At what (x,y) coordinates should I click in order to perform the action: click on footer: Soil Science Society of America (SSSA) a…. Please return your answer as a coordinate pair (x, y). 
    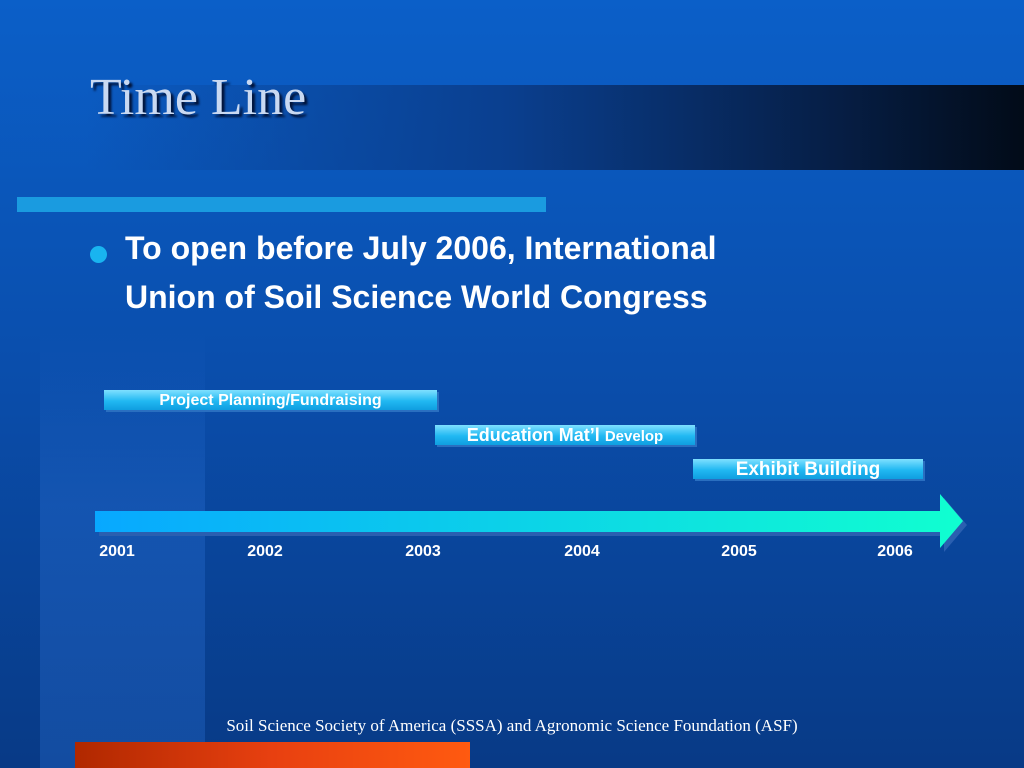
    Looking at the image, I should click on (512, 725).